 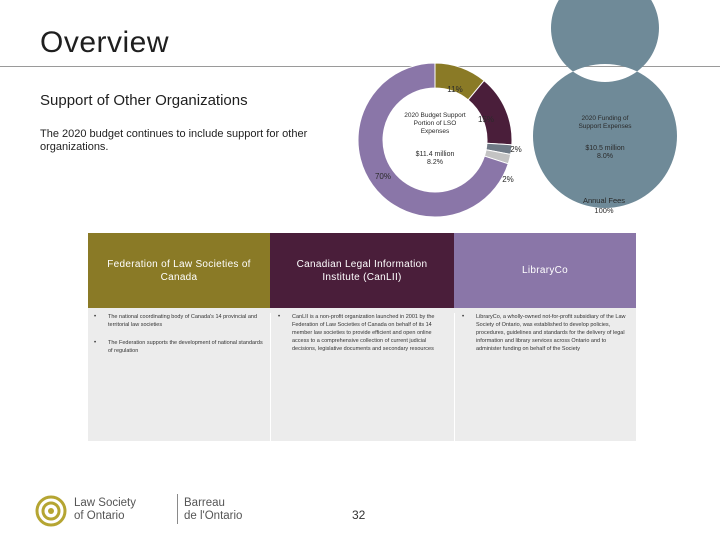 What do you see at coordinates (105, 503) in the screenshot?
I see `logo-name-en-1: Law Society` at bounding box center [105, 503].